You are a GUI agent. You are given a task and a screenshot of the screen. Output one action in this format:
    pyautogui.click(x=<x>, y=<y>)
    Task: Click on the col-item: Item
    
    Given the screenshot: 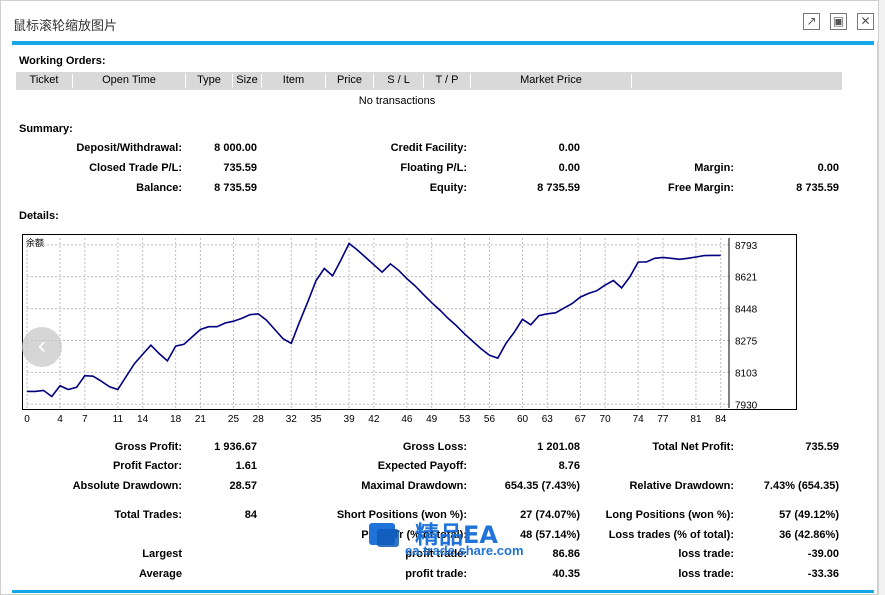 What is the action you would take?
    pyautogui.click(x=294, y=81)
    